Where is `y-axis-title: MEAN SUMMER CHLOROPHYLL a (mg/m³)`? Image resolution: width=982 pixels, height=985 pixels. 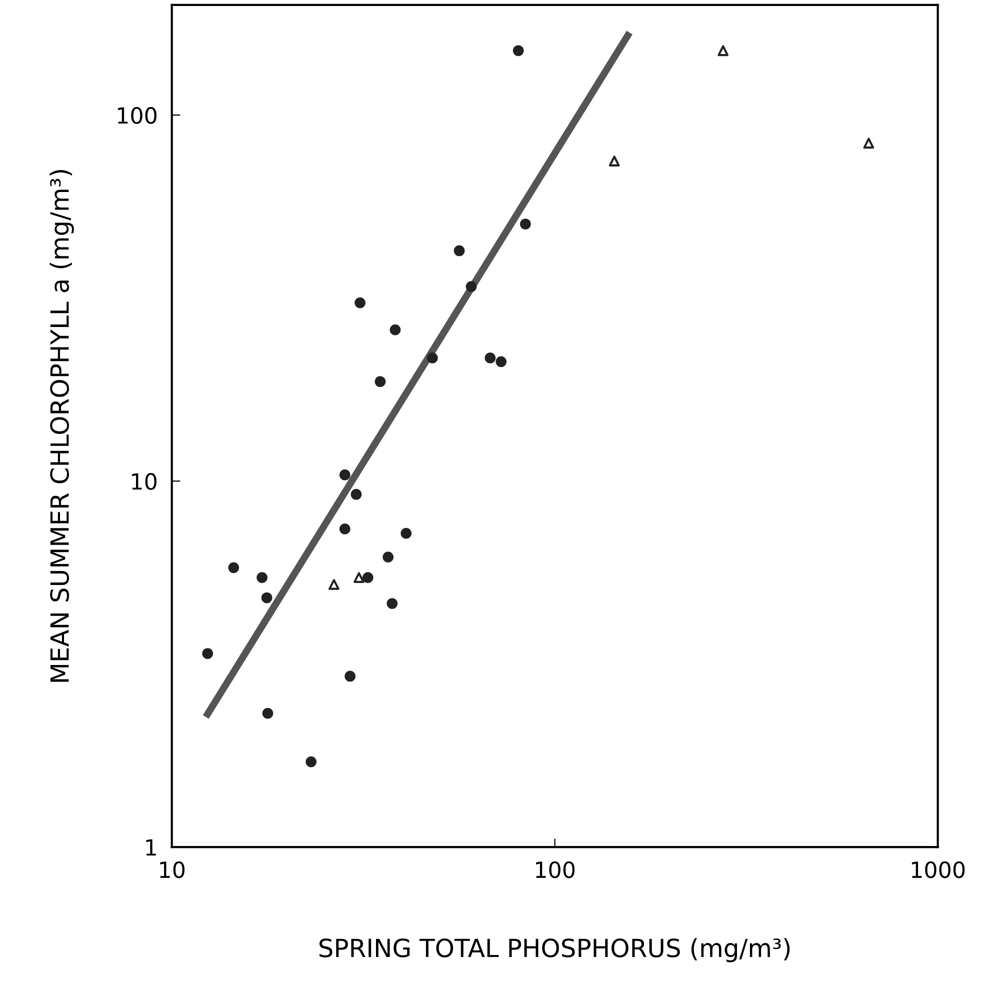 y-axis-title: MEAN SUMMER CHLOROPHYLL a (mg/m³) is located at coordinates (62, 426).